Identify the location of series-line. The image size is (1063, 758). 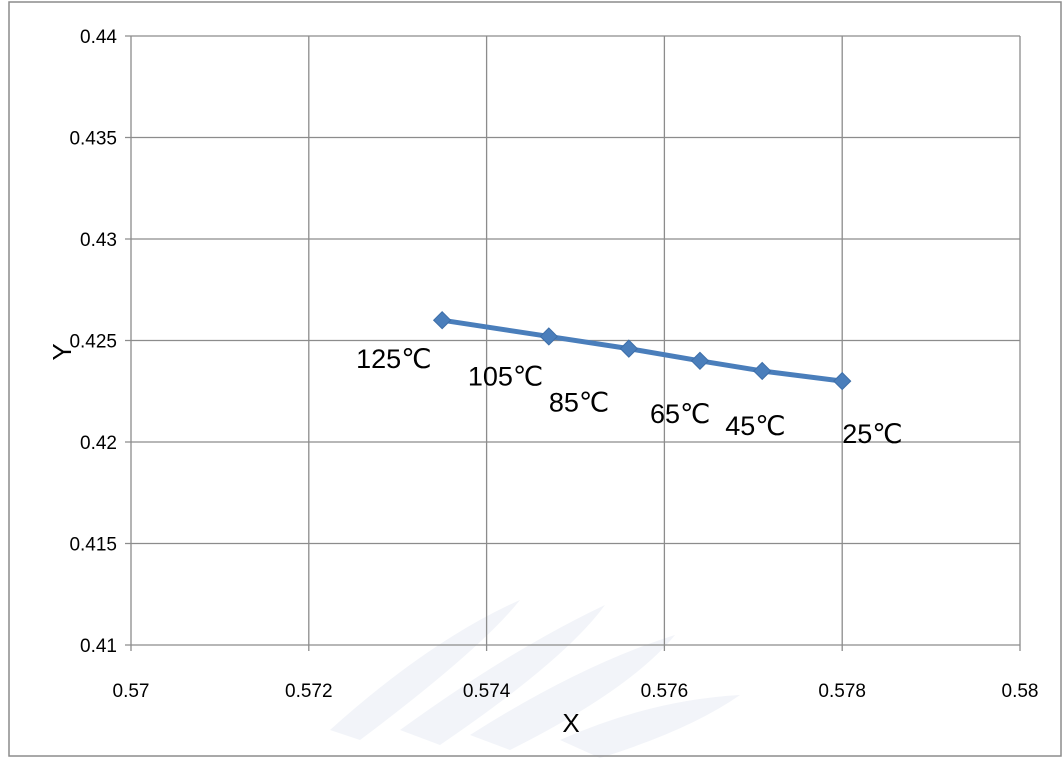
(642, 350).